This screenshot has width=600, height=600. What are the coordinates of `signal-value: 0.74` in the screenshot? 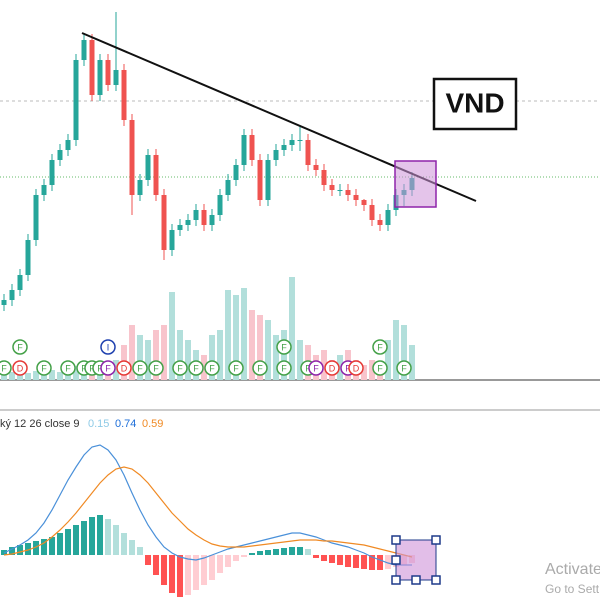 It's located at (125, 424).